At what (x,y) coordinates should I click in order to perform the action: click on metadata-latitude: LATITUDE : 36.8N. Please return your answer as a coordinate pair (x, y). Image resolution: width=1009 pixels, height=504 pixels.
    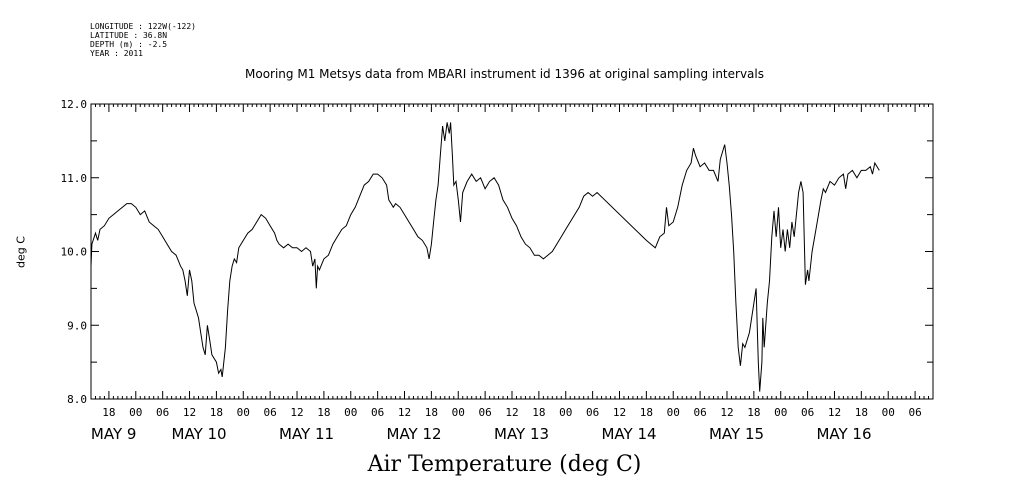
    Looking at the image, I should click on (129, 35).